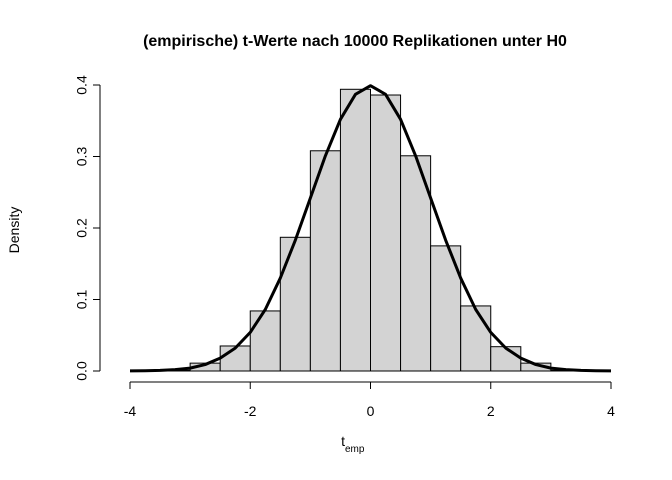 This screenshot has height=480, width=672. What do you see at coordinates (355, 449) in the screenshot?
I see `x-axis-label-sub: emp` at bounding box center [355, 449].